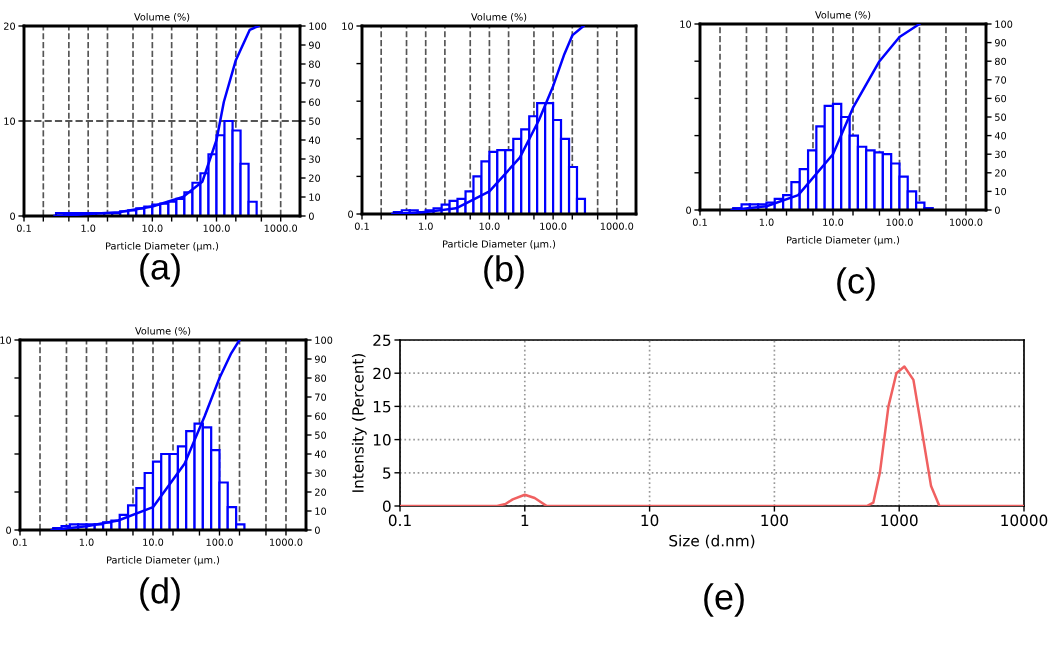 The image size is (1052, 648). Describe the element at coordinates (160, 594) in the screenshot. I see `text: (d)` at that location.